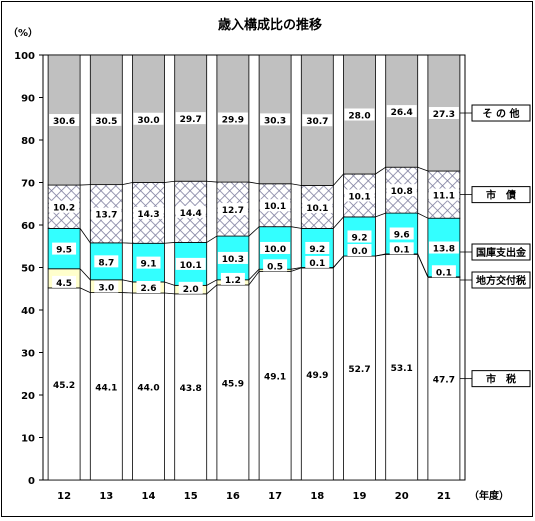  Describe the element at coordinates (28, 184) in the screenshot. I see `y-tick-label: 70` at that location.